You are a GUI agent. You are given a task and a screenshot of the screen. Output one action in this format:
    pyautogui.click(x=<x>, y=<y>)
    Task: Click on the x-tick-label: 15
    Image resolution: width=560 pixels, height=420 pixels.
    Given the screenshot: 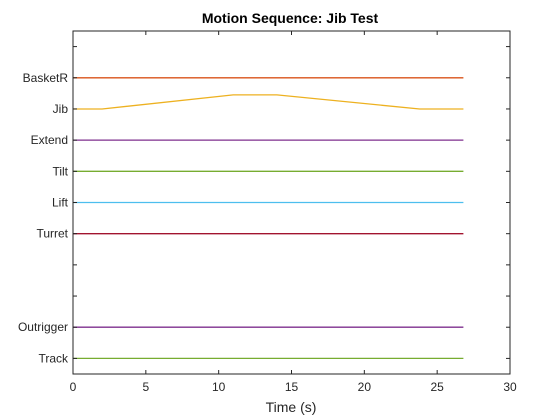 What is the action you would take?
    pyautogui.click(x=292, y=387)
    